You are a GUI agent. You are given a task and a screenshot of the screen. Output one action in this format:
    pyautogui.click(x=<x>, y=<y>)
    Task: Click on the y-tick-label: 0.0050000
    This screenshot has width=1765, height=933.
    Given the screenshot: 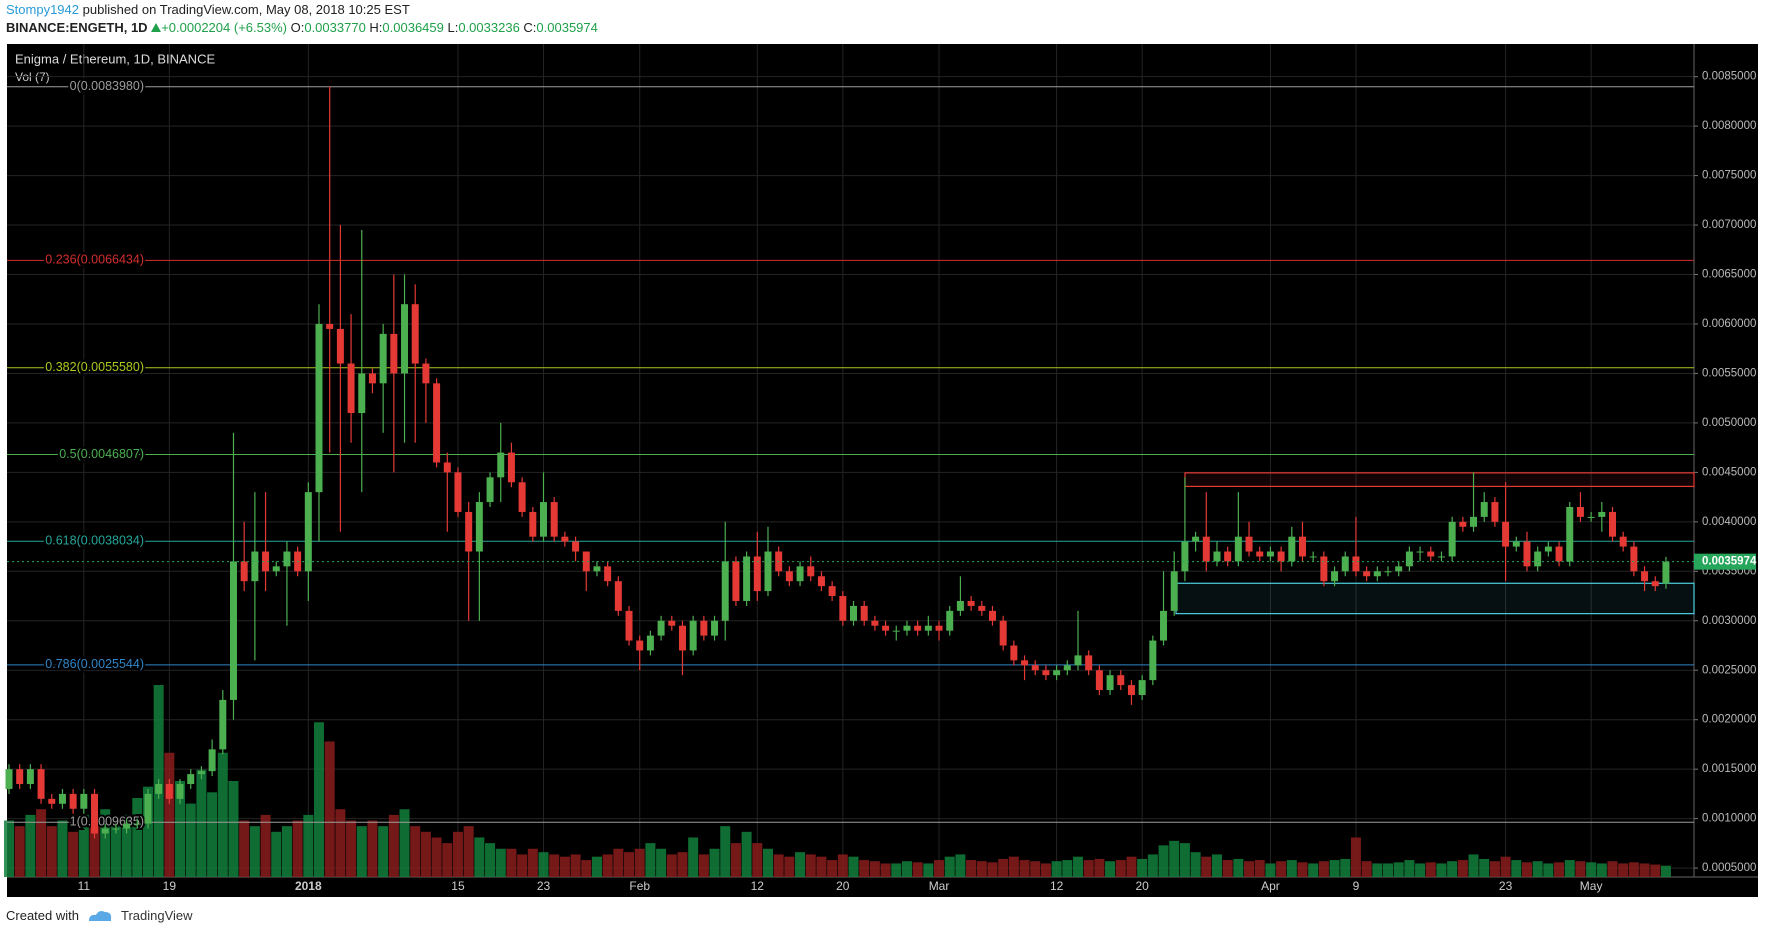 What is the action you would take?
    pyautogui.click(x=1729, y=423)
    